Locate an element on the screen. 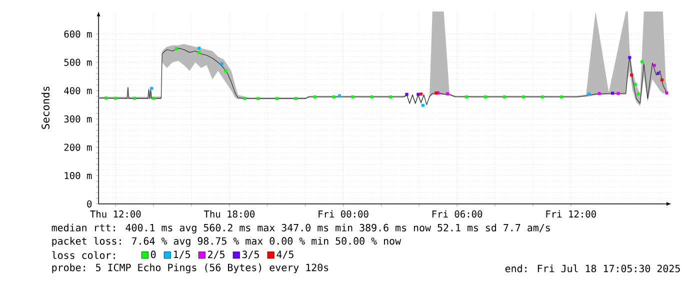 This screenshot has width=697, height=282. x-tick-label: Fri 06:00 is located at coordinates (457, 214).